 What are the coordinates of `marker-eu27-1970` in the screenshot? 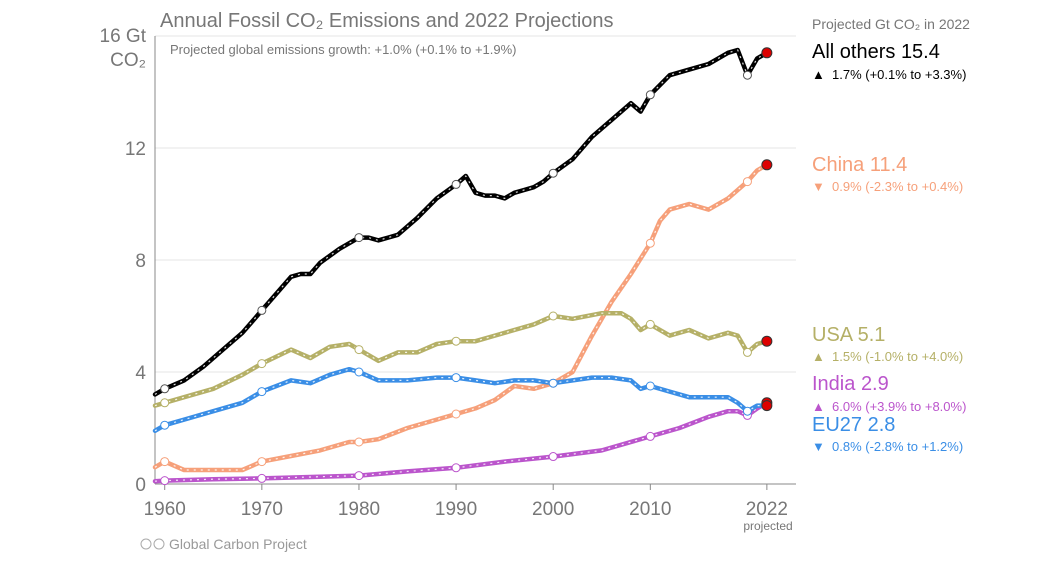 It's located at (262, 392).